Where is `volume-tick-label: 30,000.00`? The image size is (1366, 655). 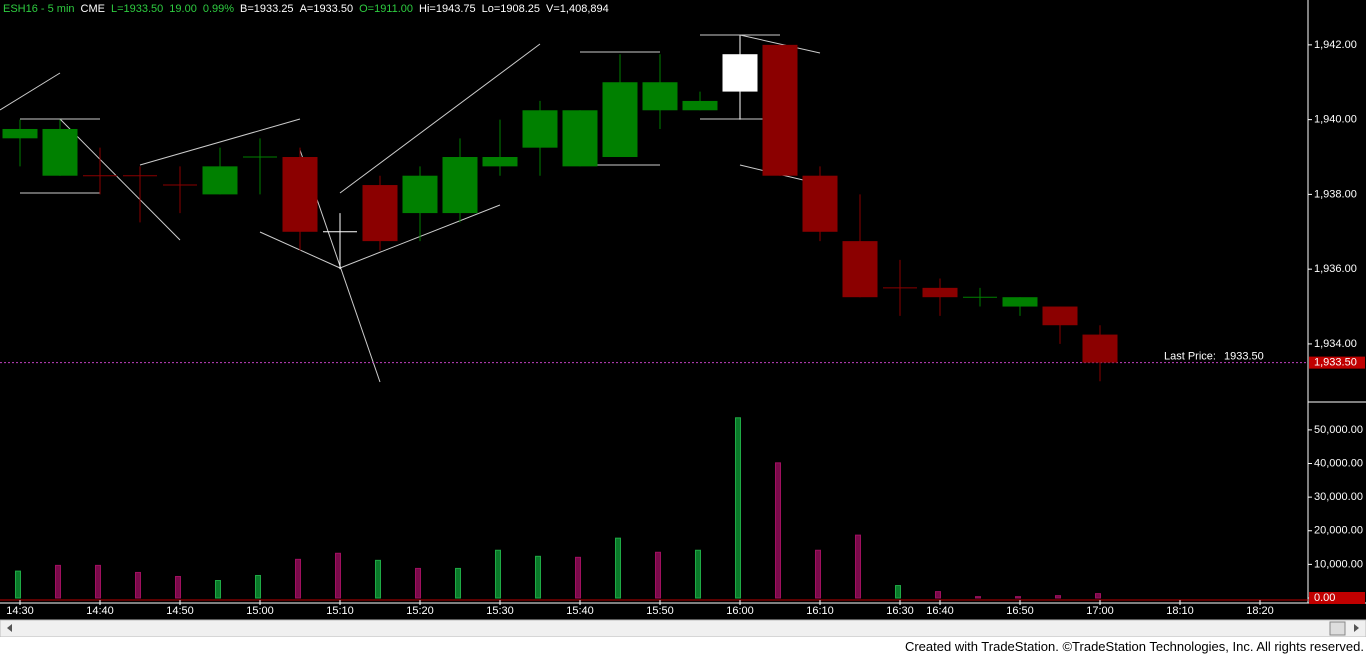 volume-tick-label: 30,000.00 is located at coordinates (1338, 497).